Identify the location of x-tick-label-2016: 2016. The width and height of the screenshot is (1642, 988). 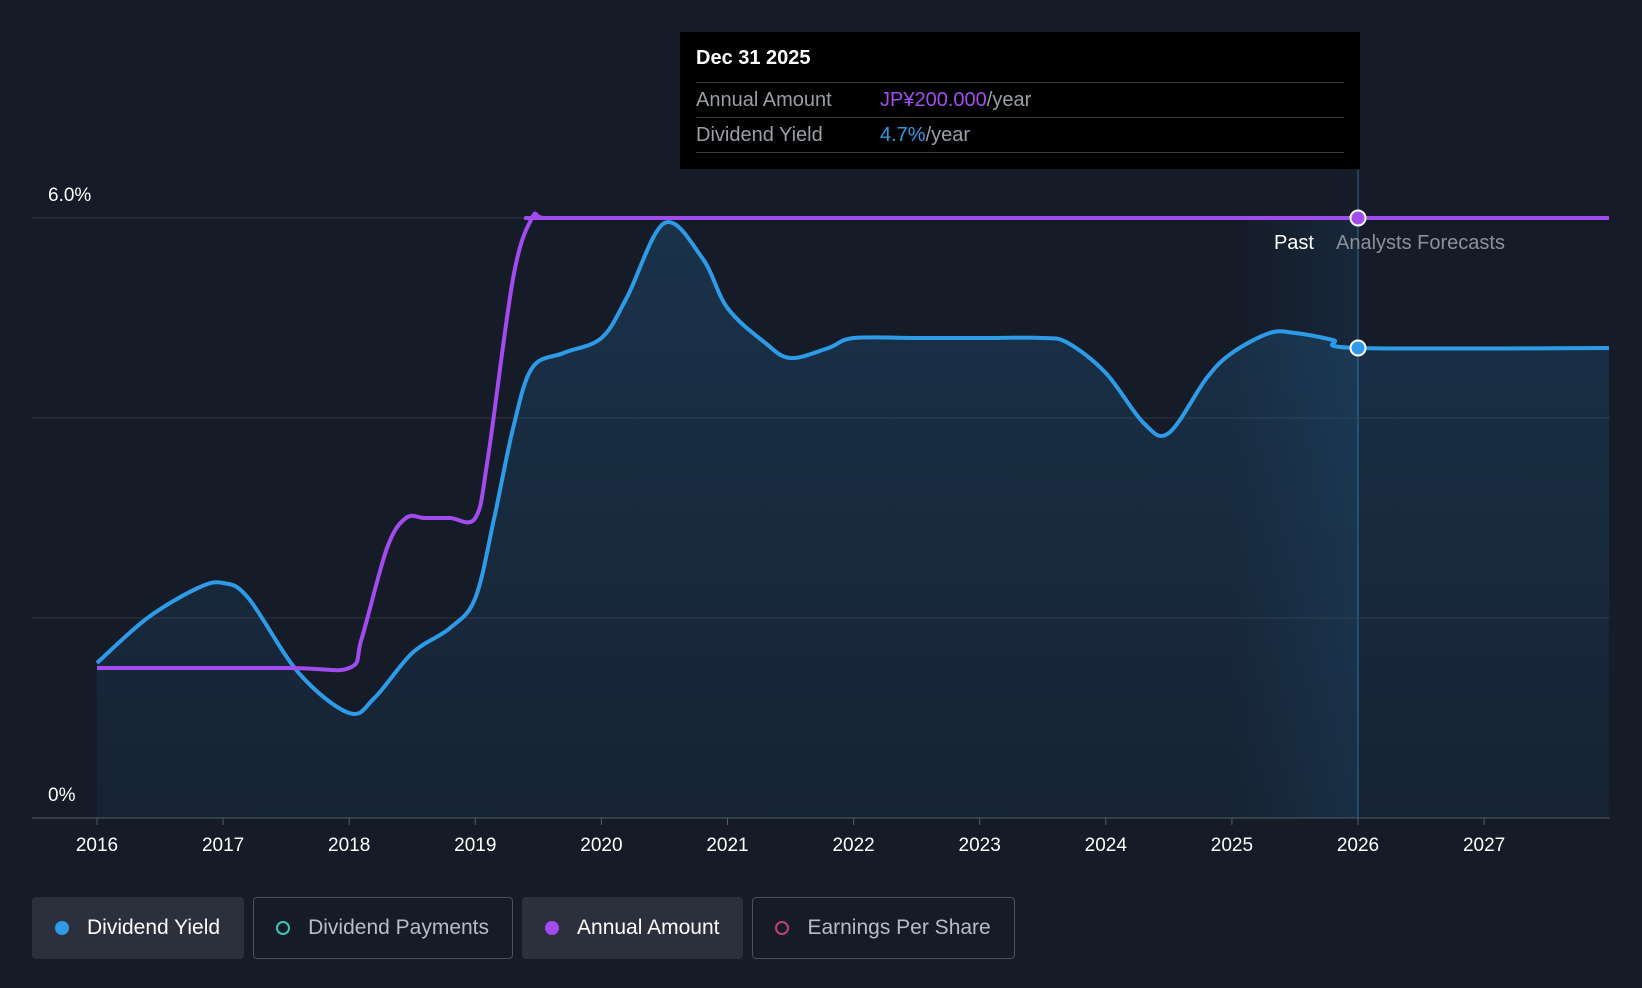
(97, 845).